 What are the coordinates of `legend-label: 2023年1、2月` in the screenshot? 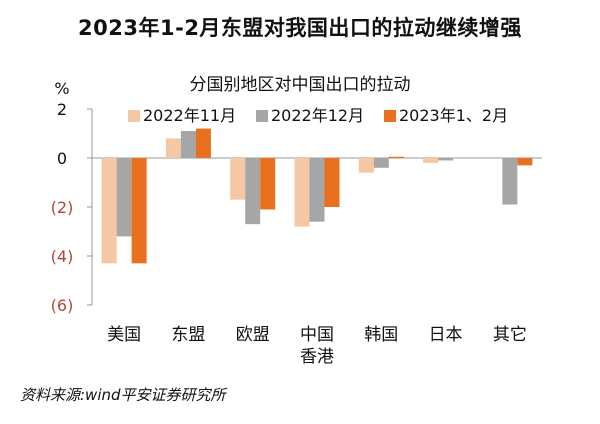 It's located at (453, 115).